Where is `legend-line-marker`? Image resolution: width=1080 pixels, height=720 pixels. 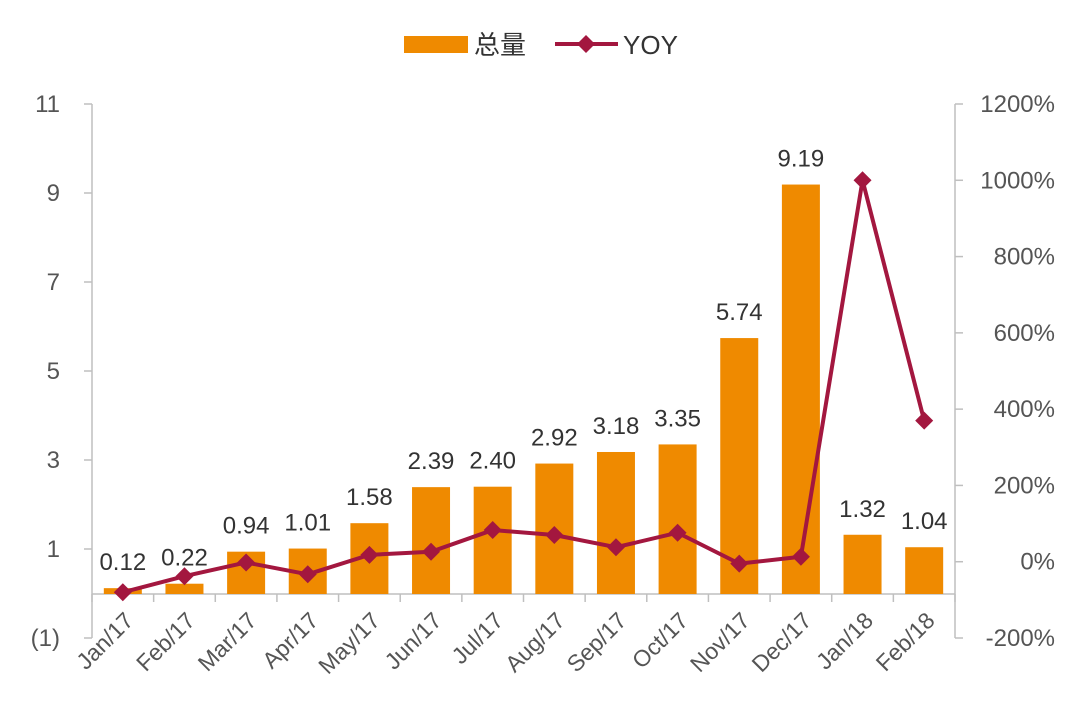
legend-line-marker is located at coordinates (586, 44).